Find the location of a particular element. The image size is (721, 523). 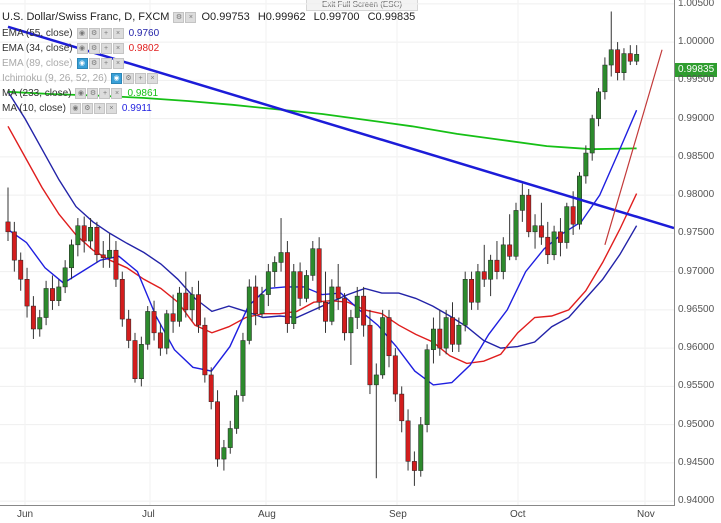

exit-fullscreen-button: Exit Full Screen (ESC) is located at coordinates (362, 5).